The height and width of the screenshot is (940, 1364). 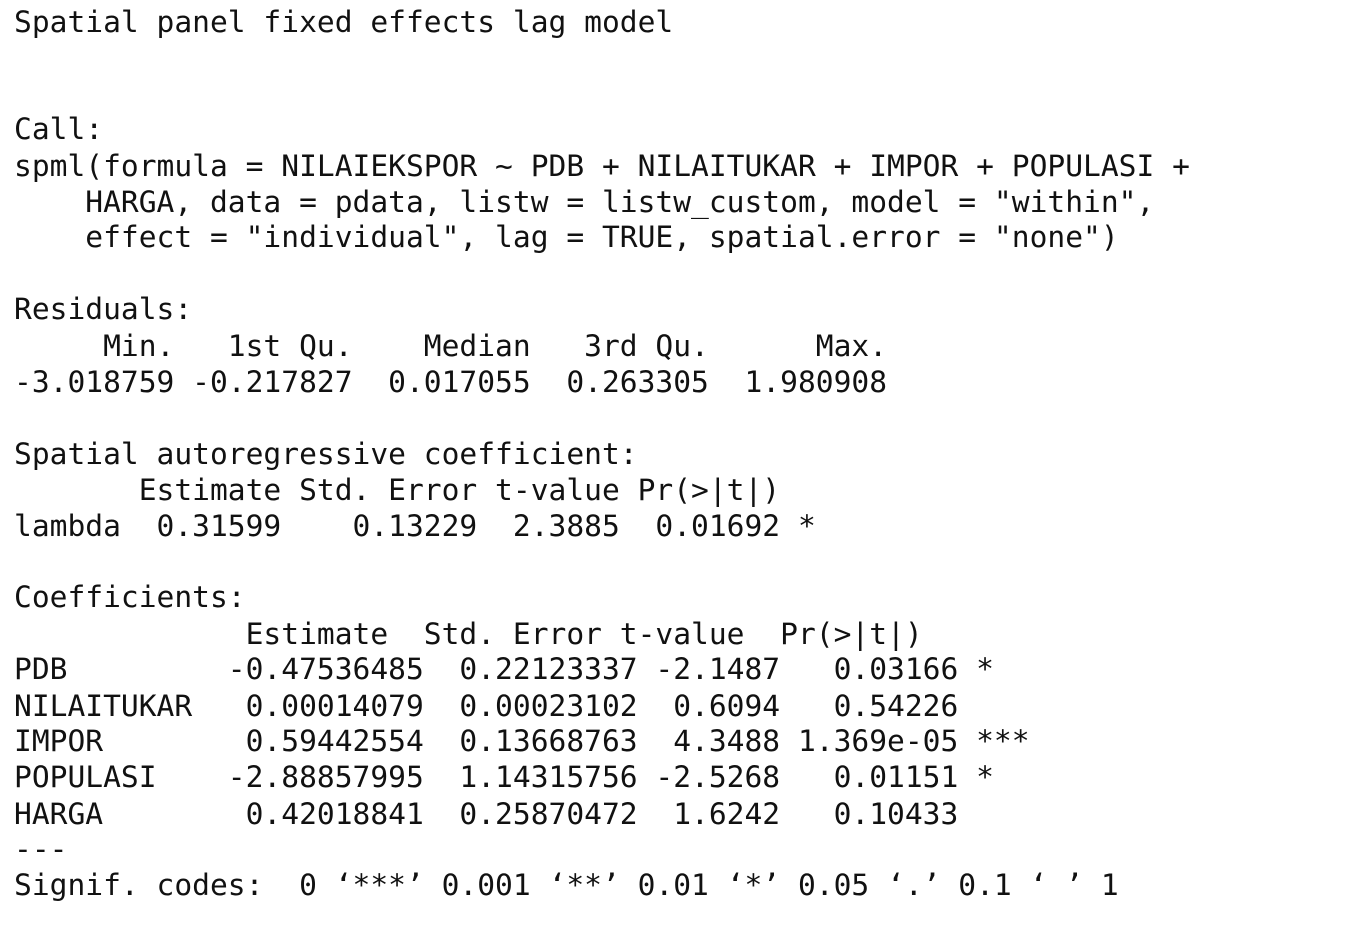 What do you see at coordinates (459, 346) in the screenshot?
I see `residuals-header: Min. 1st Qu. Median 3rd Qu. Max.` at bounding box center [459, 346].